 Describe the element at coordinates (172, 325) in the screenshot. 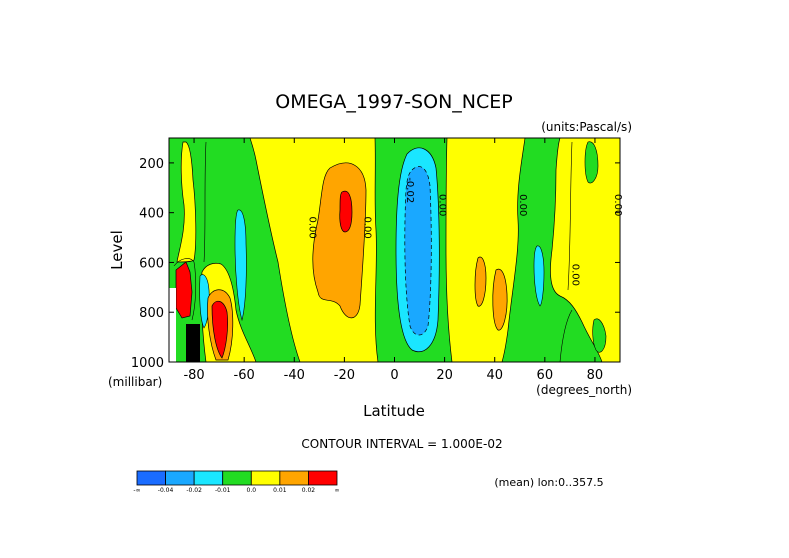

I see `missing-data-white` at that location.